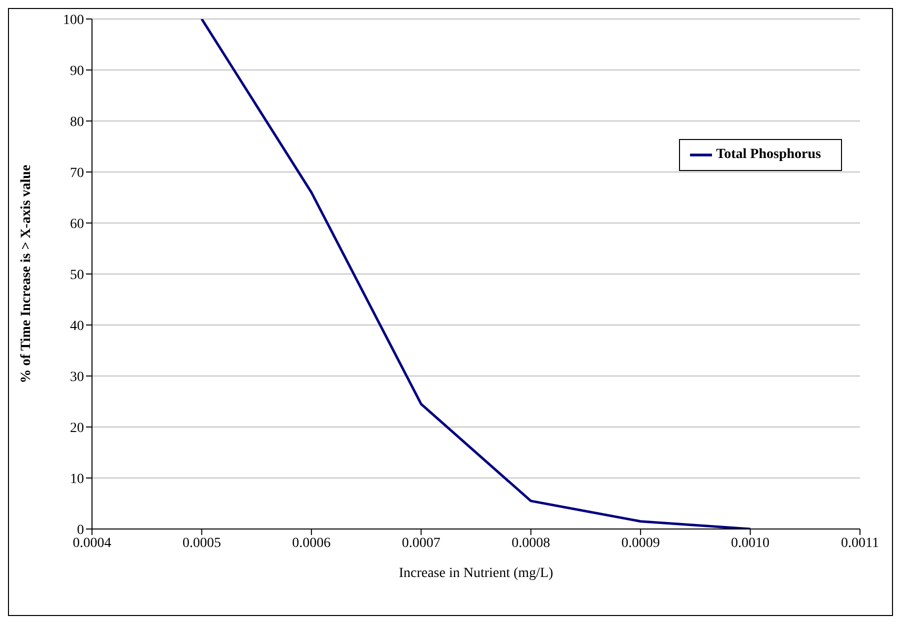 This screenshot has width=901, height=624. What do you see at coordinates (77, 377) in the screenshot?
I see `y-tick-label: 30` at bounding box center [77, 377].